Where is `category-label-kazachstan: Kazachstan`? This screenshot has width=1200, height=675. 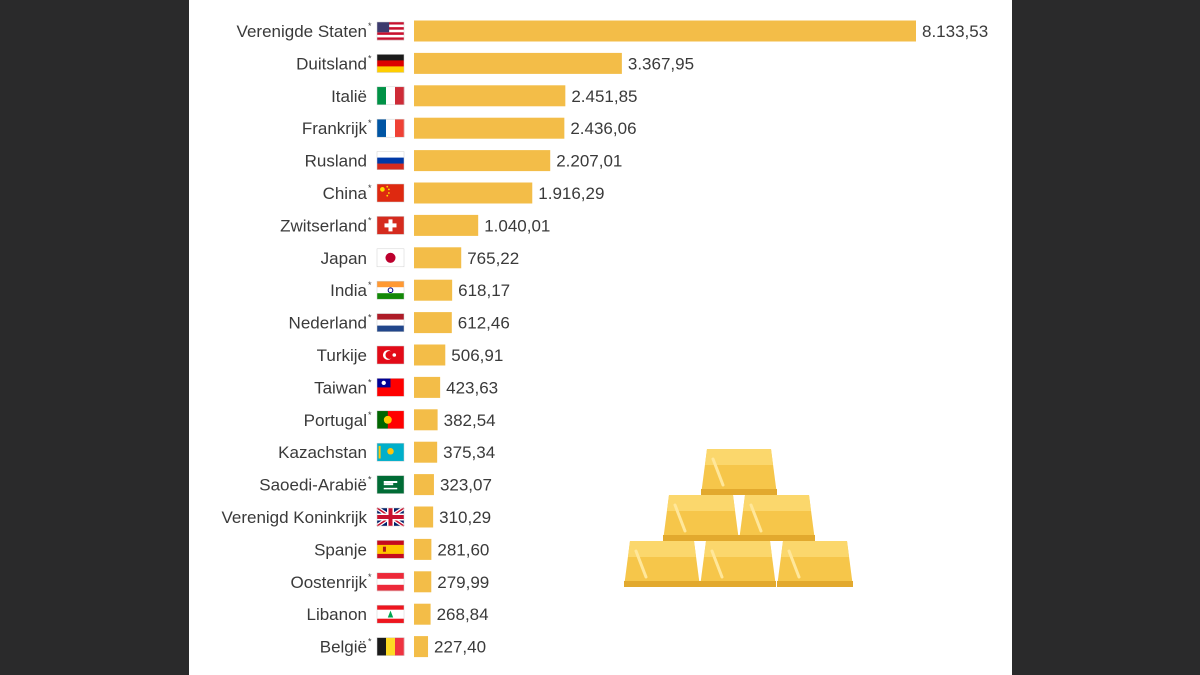 category-label-kazachstan: Kazachstan is located at coordinates (322, 452).